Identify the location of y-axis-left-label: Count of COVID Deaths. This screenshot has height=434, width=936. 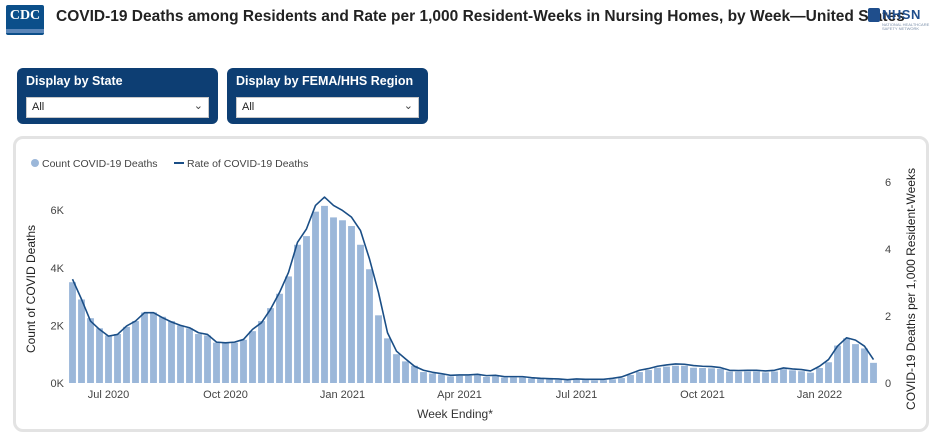
(31, 289).